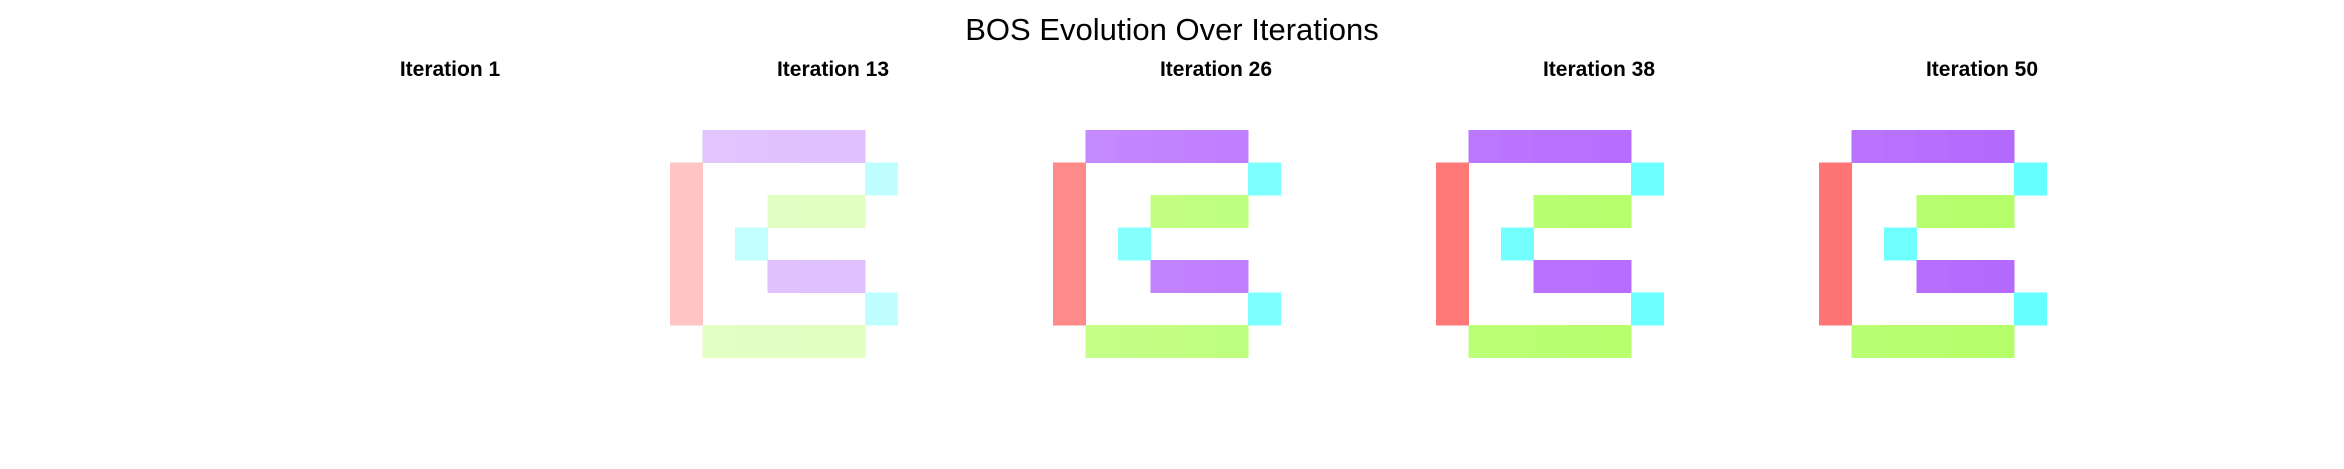 This screenshot has height=469, width=2344. I want to click on panel-title: Iteration 26, so click(1216, 69).